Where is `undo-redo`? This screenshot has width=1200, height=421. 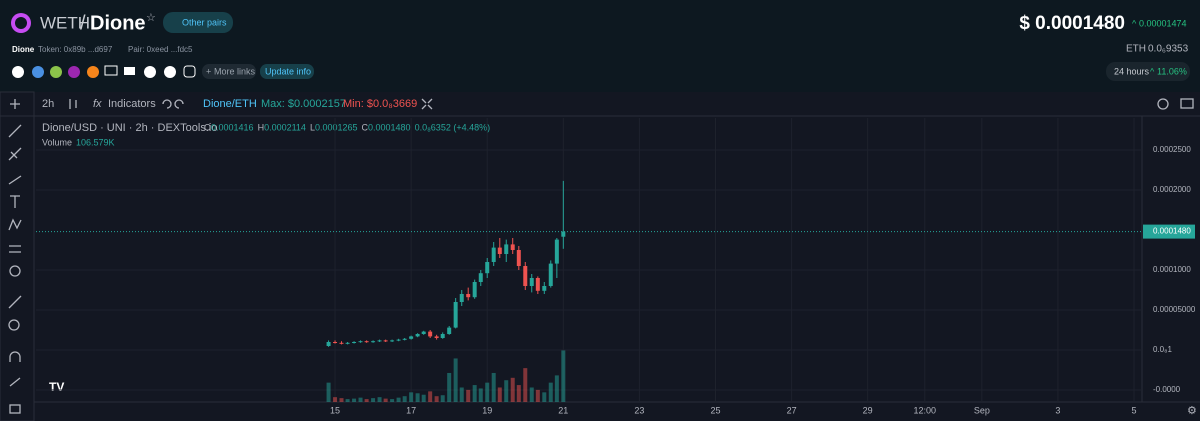 undo-redo is located at coordinates (173, 104).